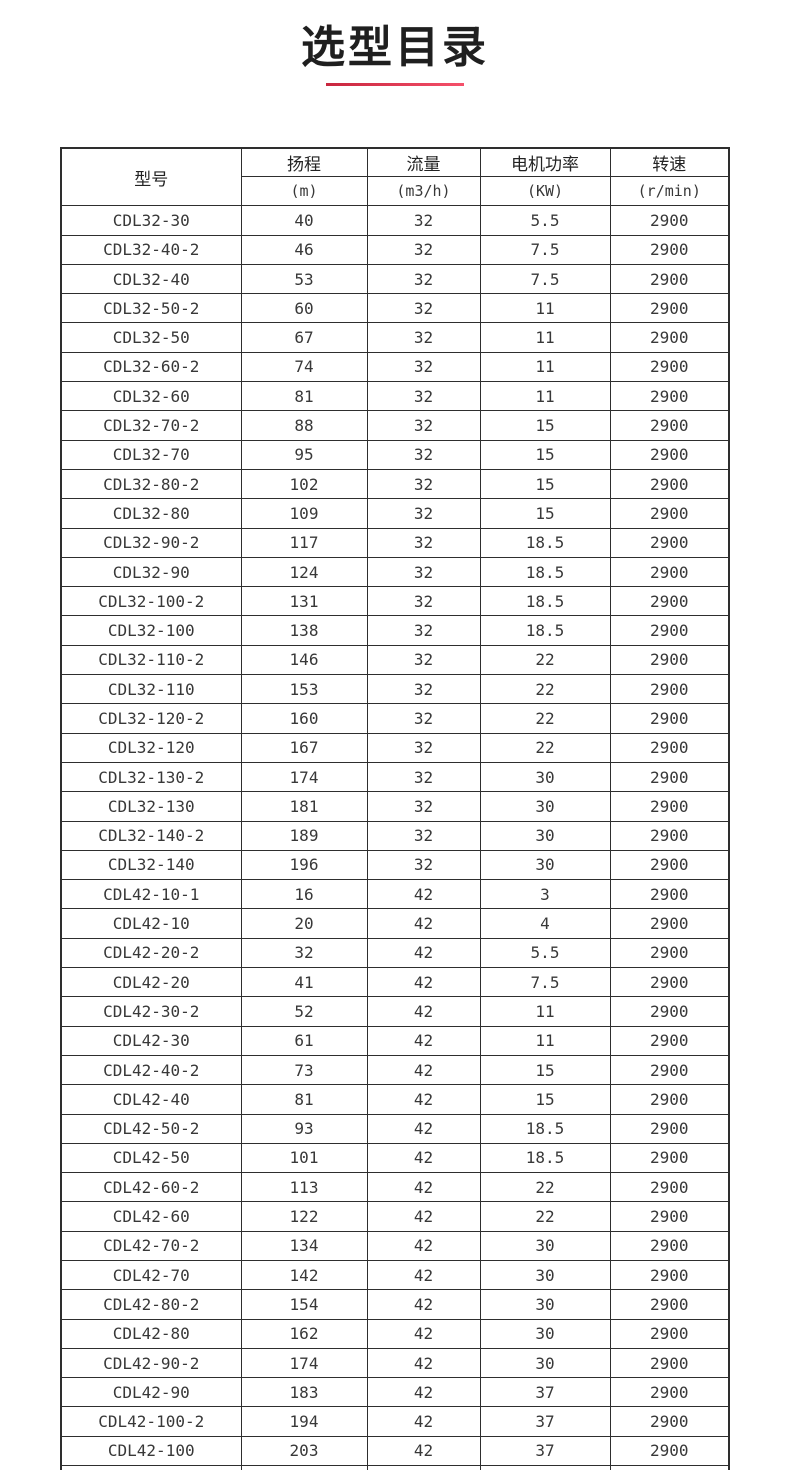 This screenshot has width=790, height=1470. Describe the element at coordinates (545, 162) in the screenshot. I see `column-header-power: 电机功率` at that location.